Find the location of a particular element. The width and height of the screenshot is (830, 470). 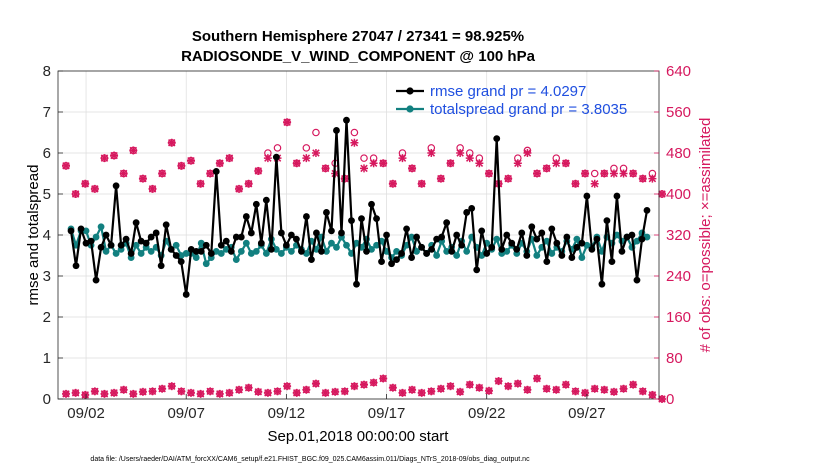

legend-totalspread-marker is located at coordinates (410, 109).